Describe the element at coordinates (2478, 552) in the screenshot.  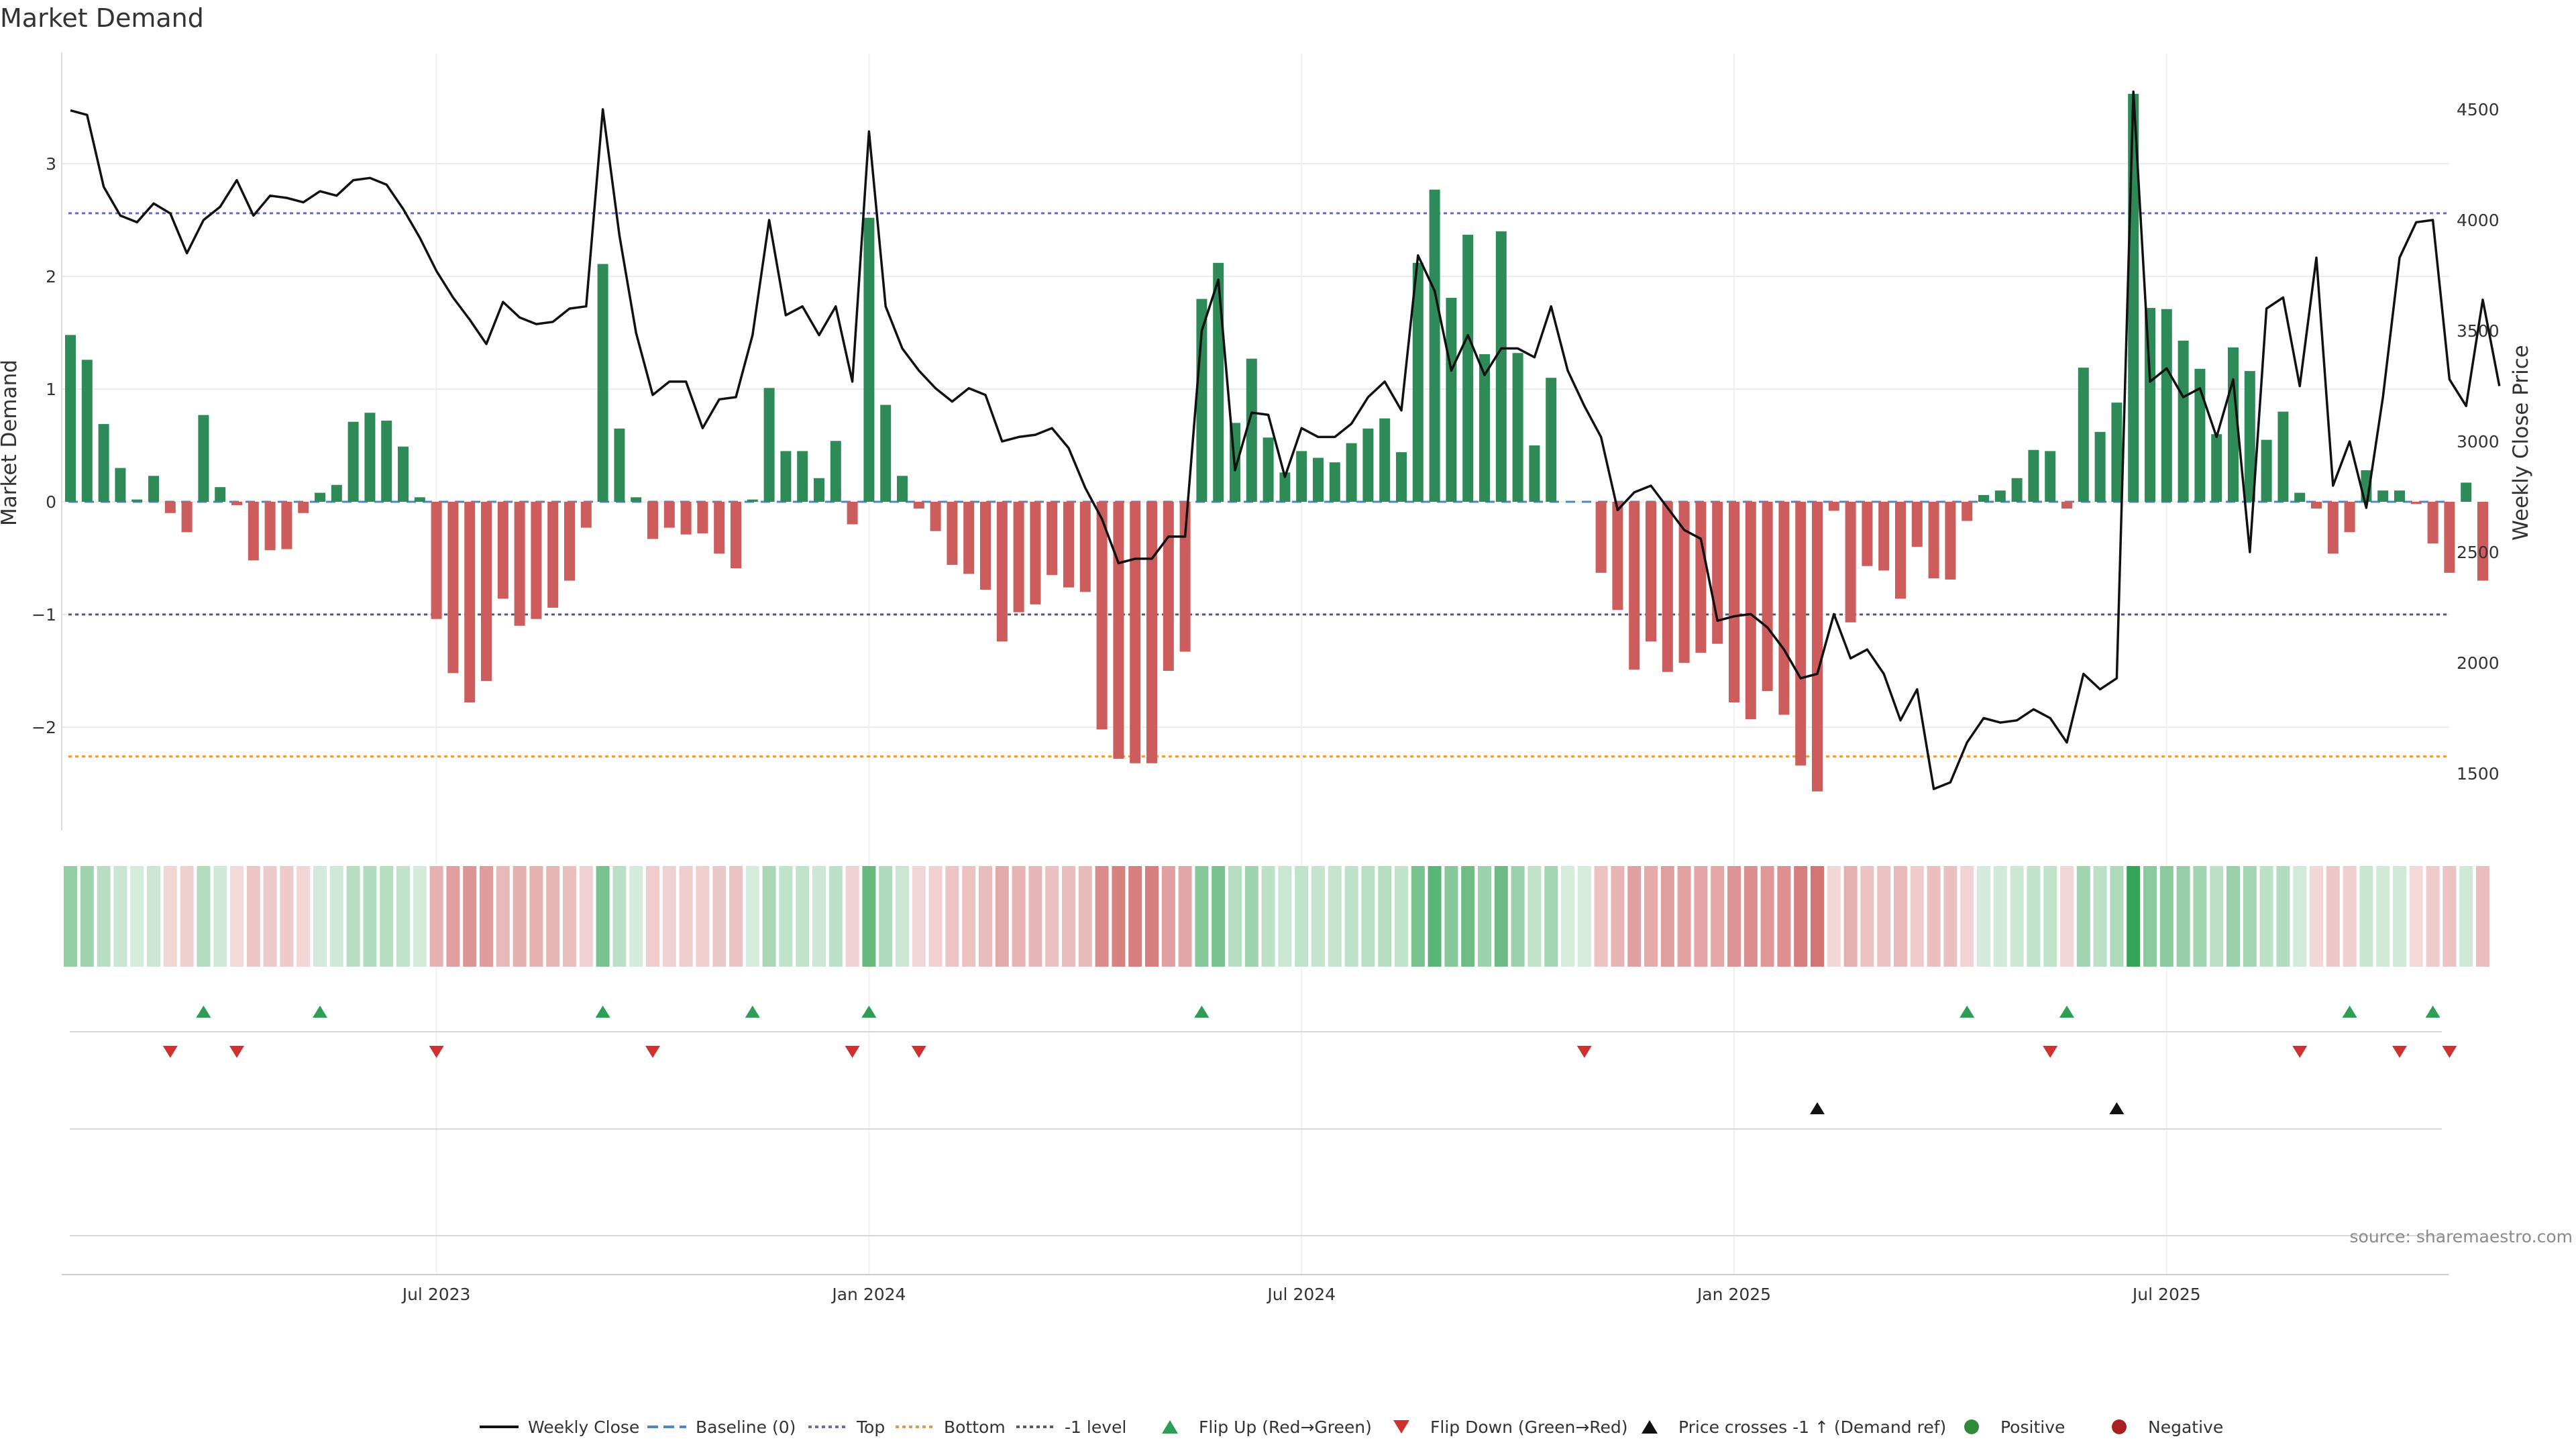
I see `y2-tick-label: 2500` at that location.